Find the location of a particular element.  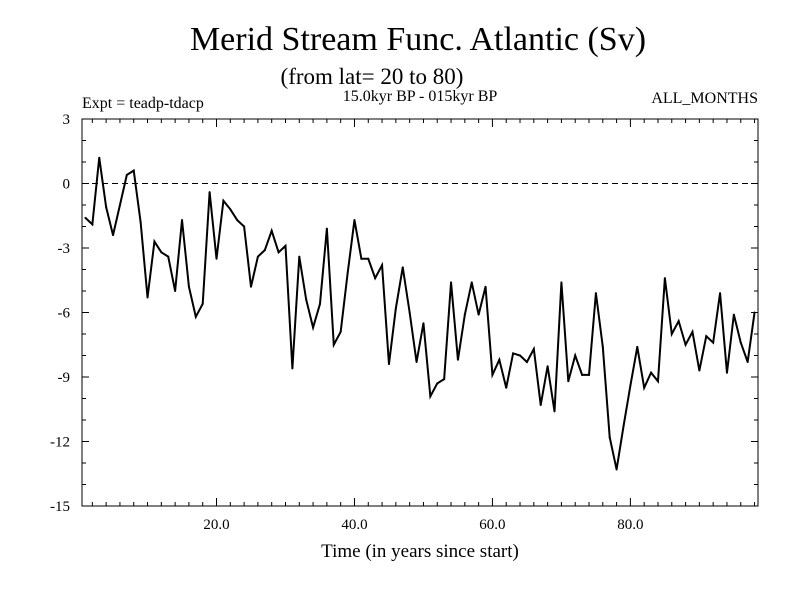

experiment-label: Expt = teadp-tdacp is located at coordinates (143, 103).